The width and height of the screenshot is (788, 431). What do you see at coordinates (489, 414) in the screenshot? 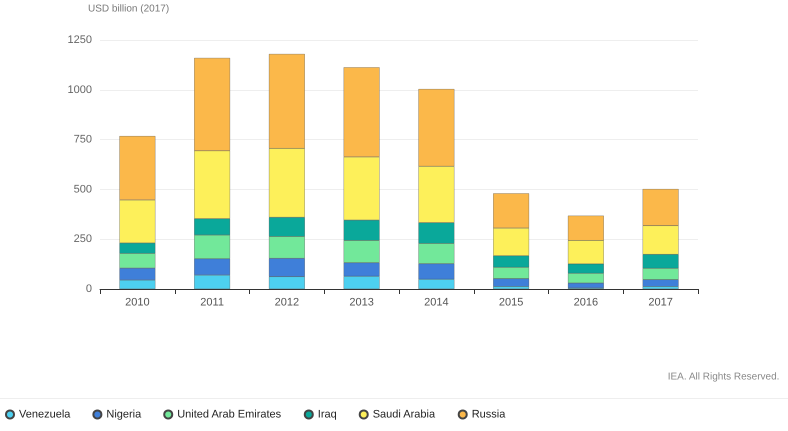
I see `legend-label: Russia` at bounding box center [489, 414].